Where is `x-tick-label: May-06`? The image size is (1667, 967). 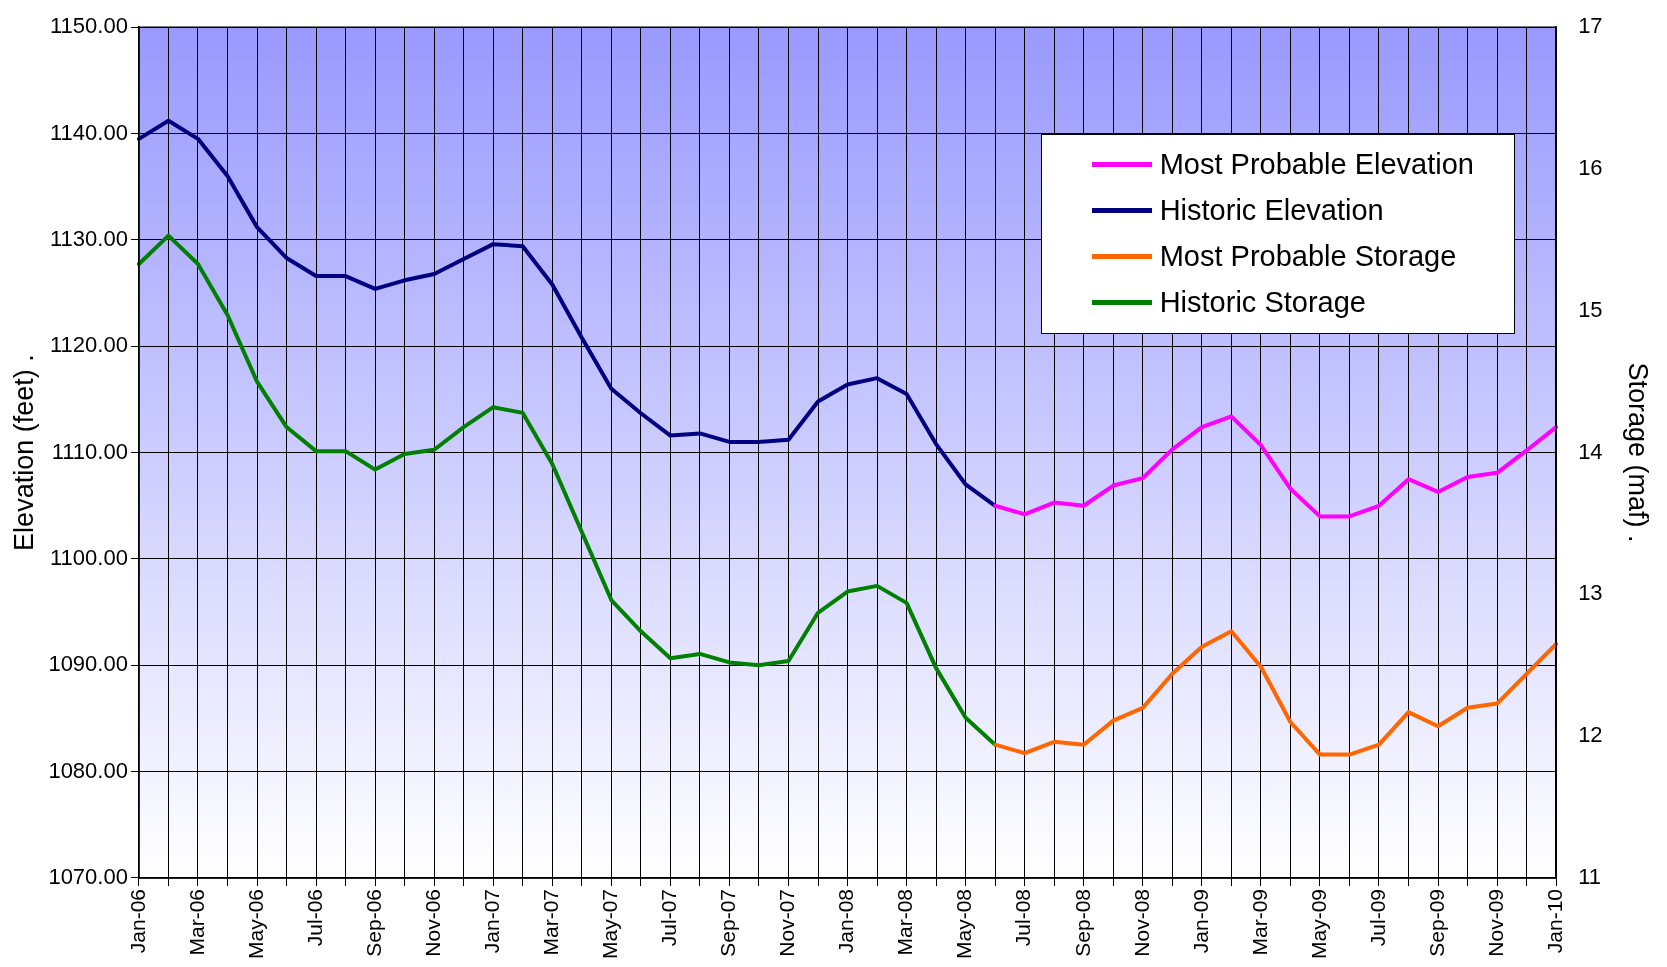
x-tick-label: May-06 is located at coordinates (255, 924).